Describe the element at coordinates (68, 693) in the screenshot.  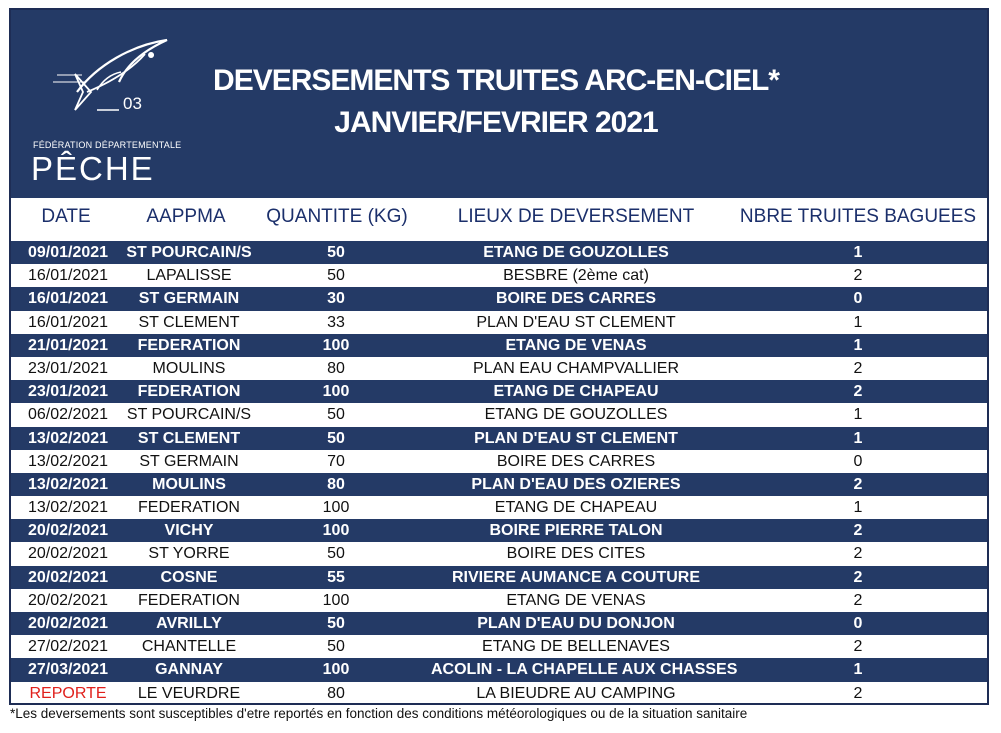
I see `cell-date: REPORTE` at that location.